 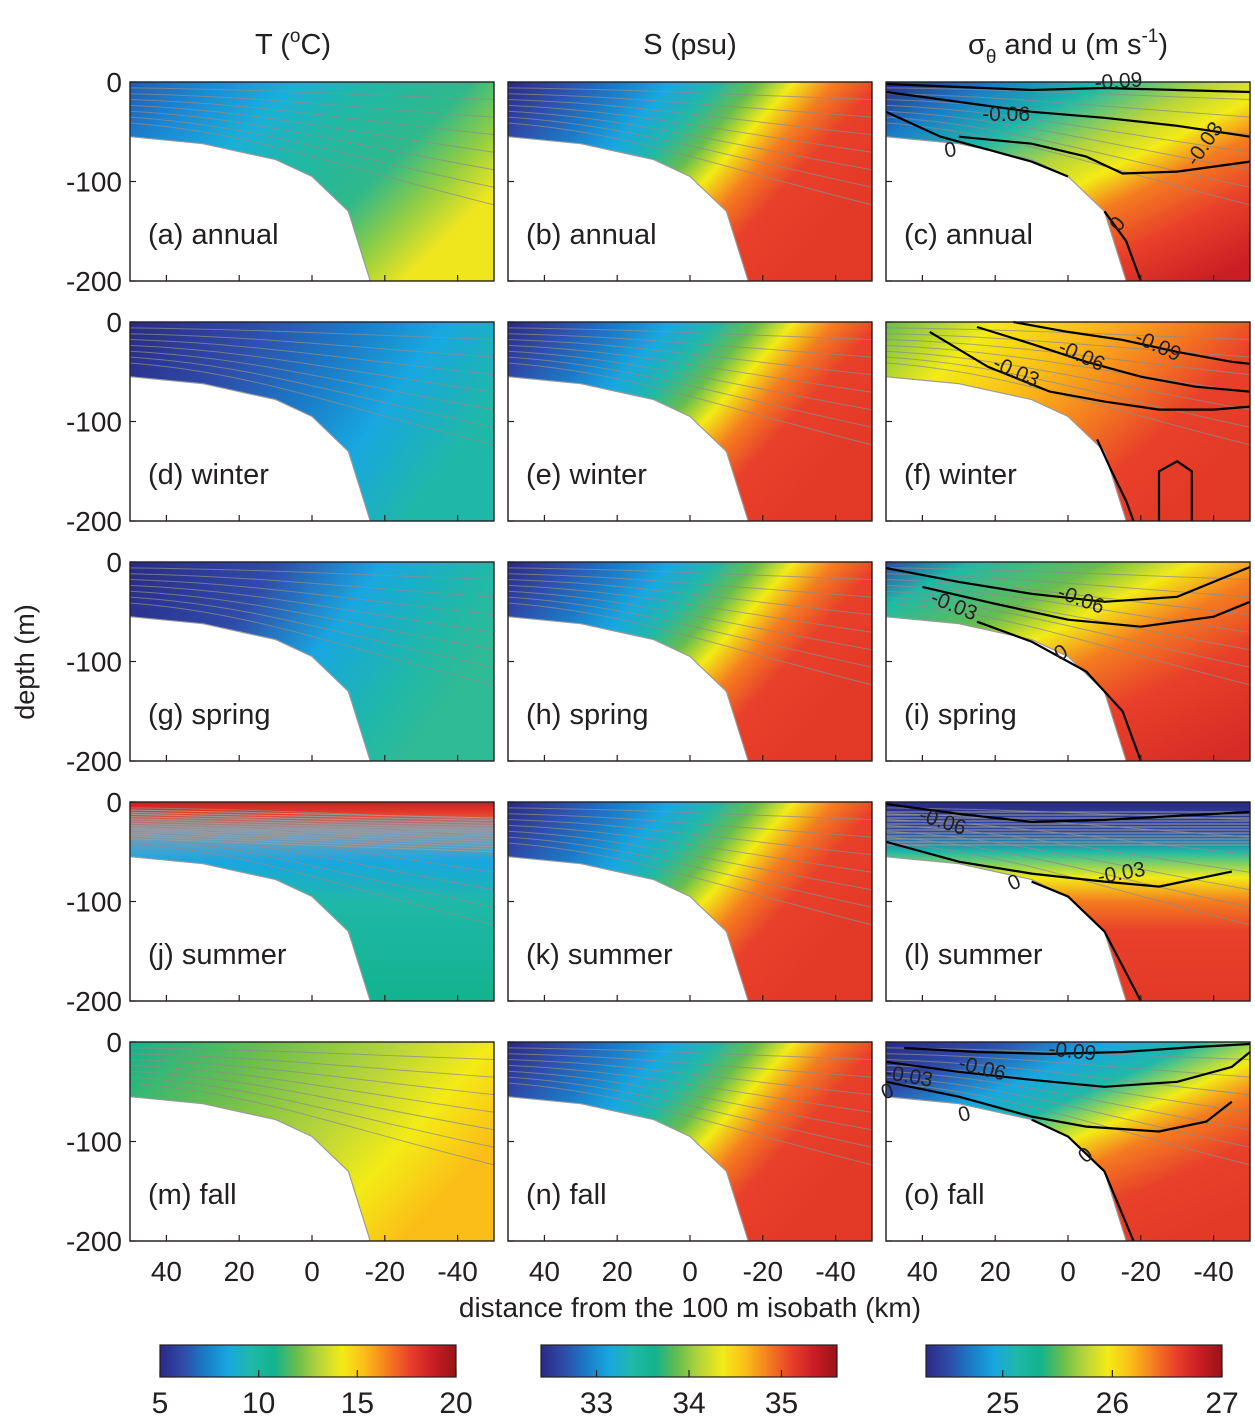 I want to click on column-title-3: σθ and u (m s-1), so click(x=1068, y=47).